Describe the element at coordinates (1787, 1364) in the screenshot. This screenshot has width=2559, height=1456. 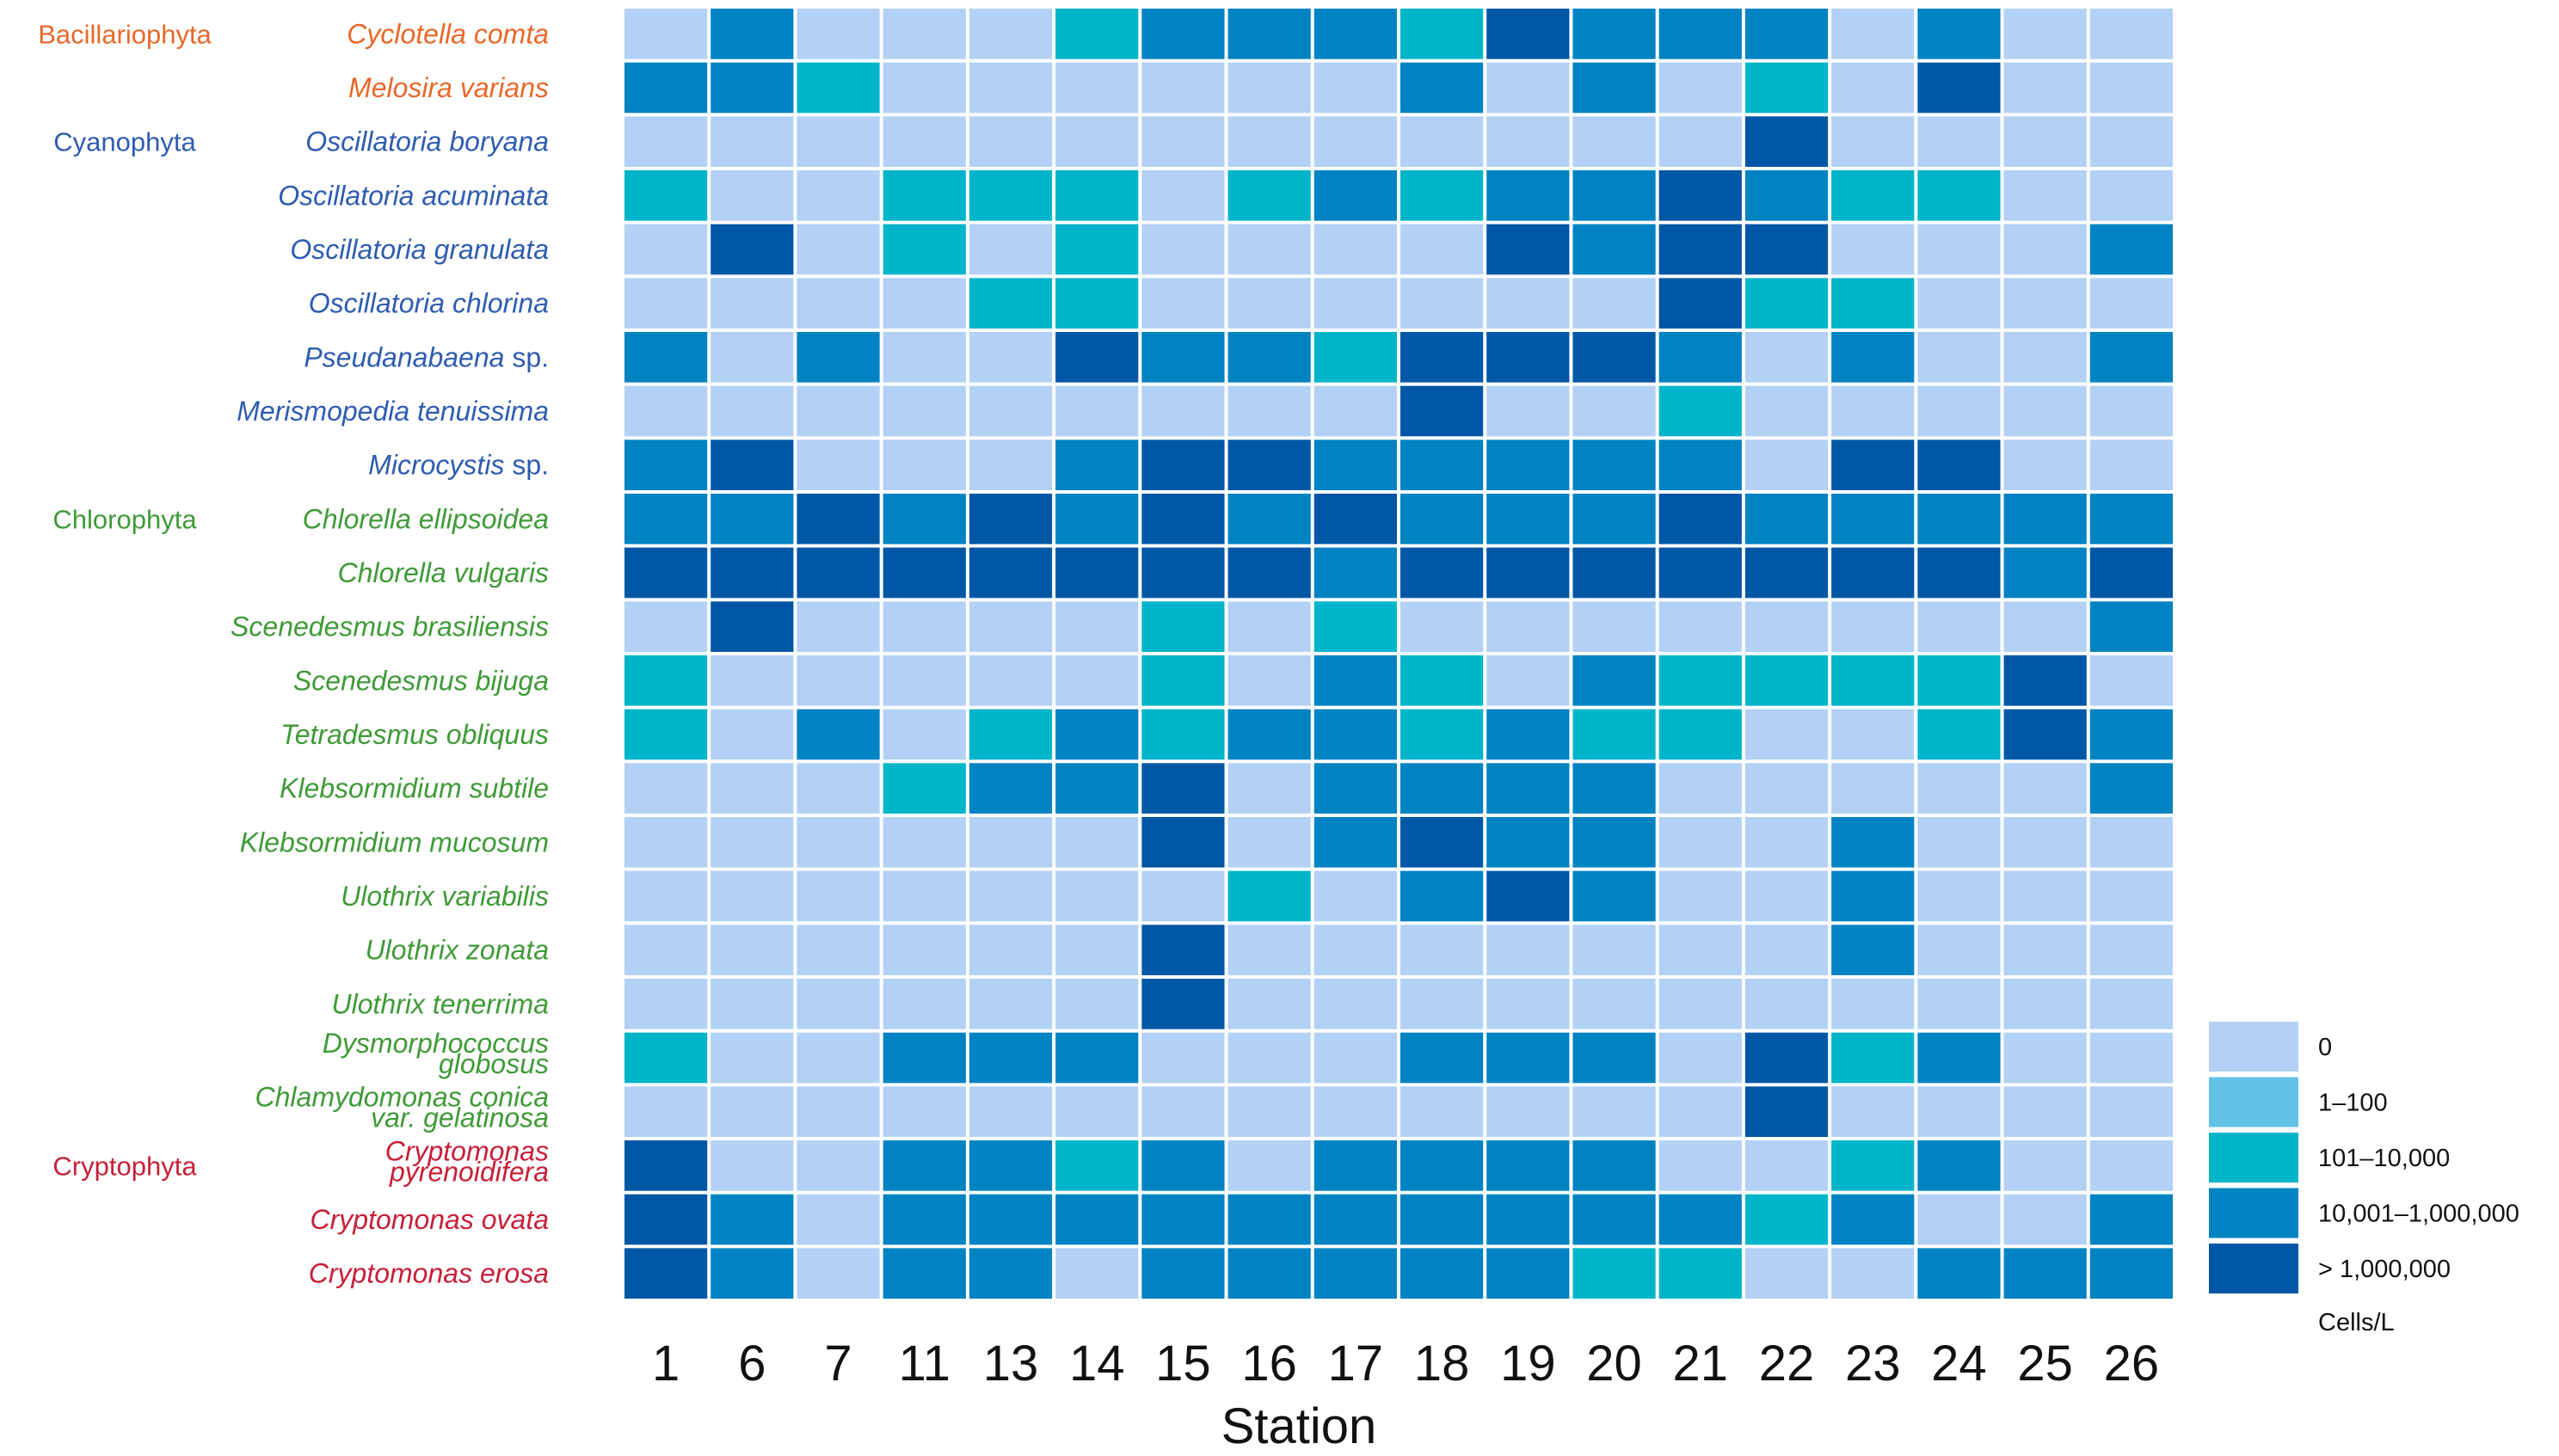
I see `x-tick-label: 22` at that location.